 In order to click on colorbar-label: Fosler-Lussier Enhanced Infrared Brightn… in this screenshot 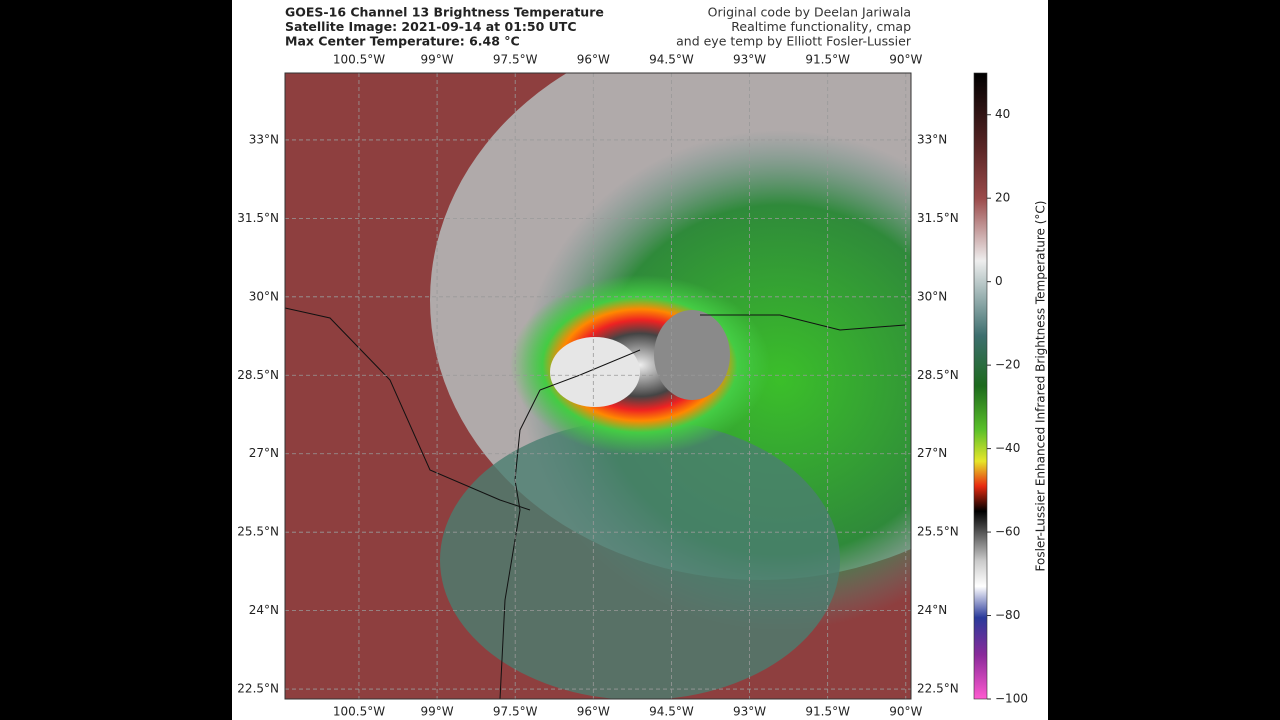, I will do `click(1041, 386)`.